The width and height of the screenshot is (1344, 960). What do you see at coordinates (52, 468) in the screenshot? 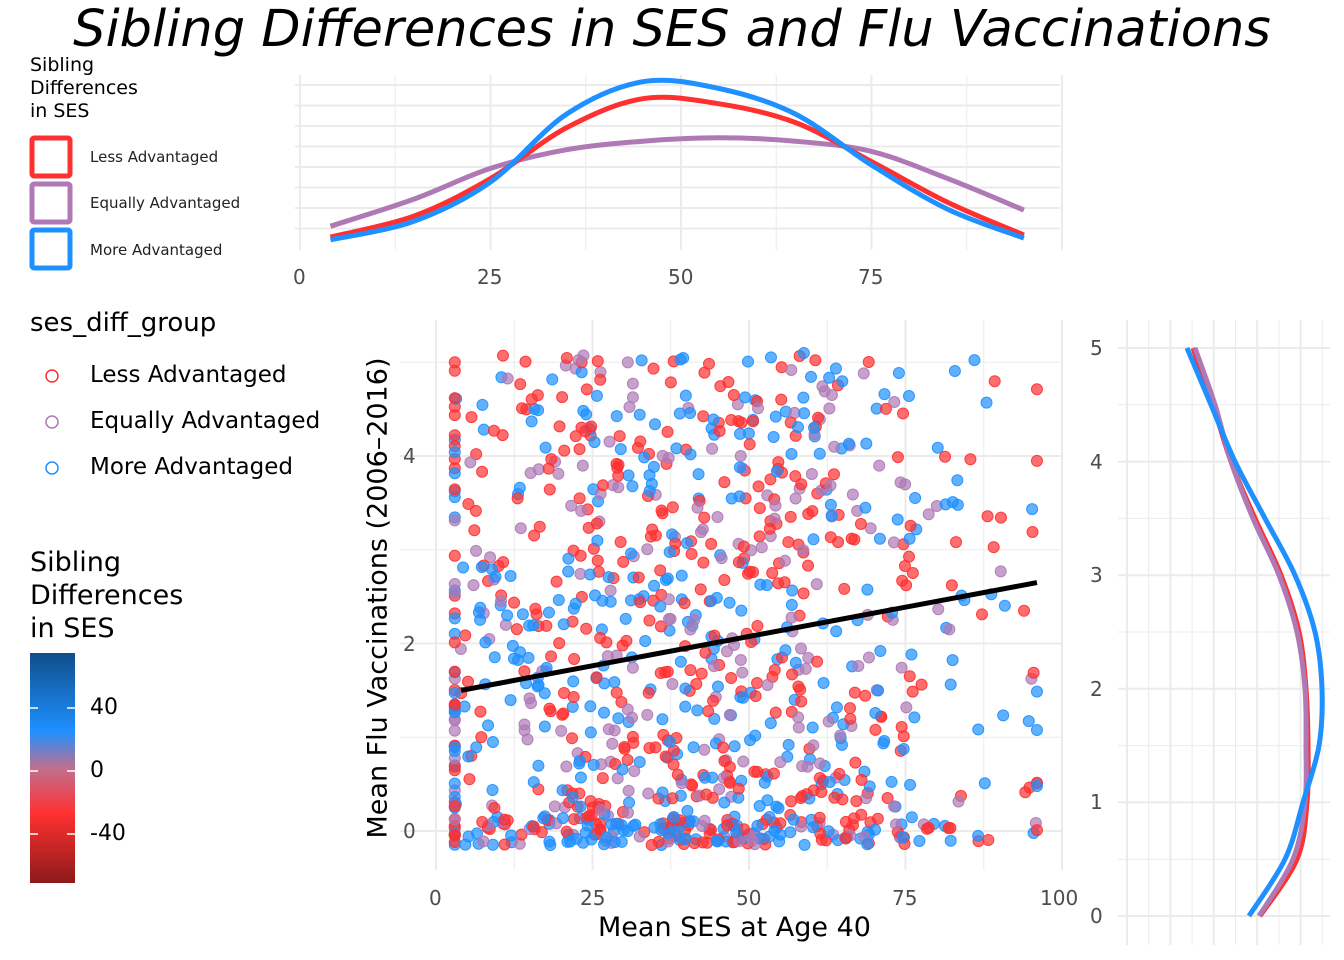
I see `legend-point-more` at bounding box center [52, 468].